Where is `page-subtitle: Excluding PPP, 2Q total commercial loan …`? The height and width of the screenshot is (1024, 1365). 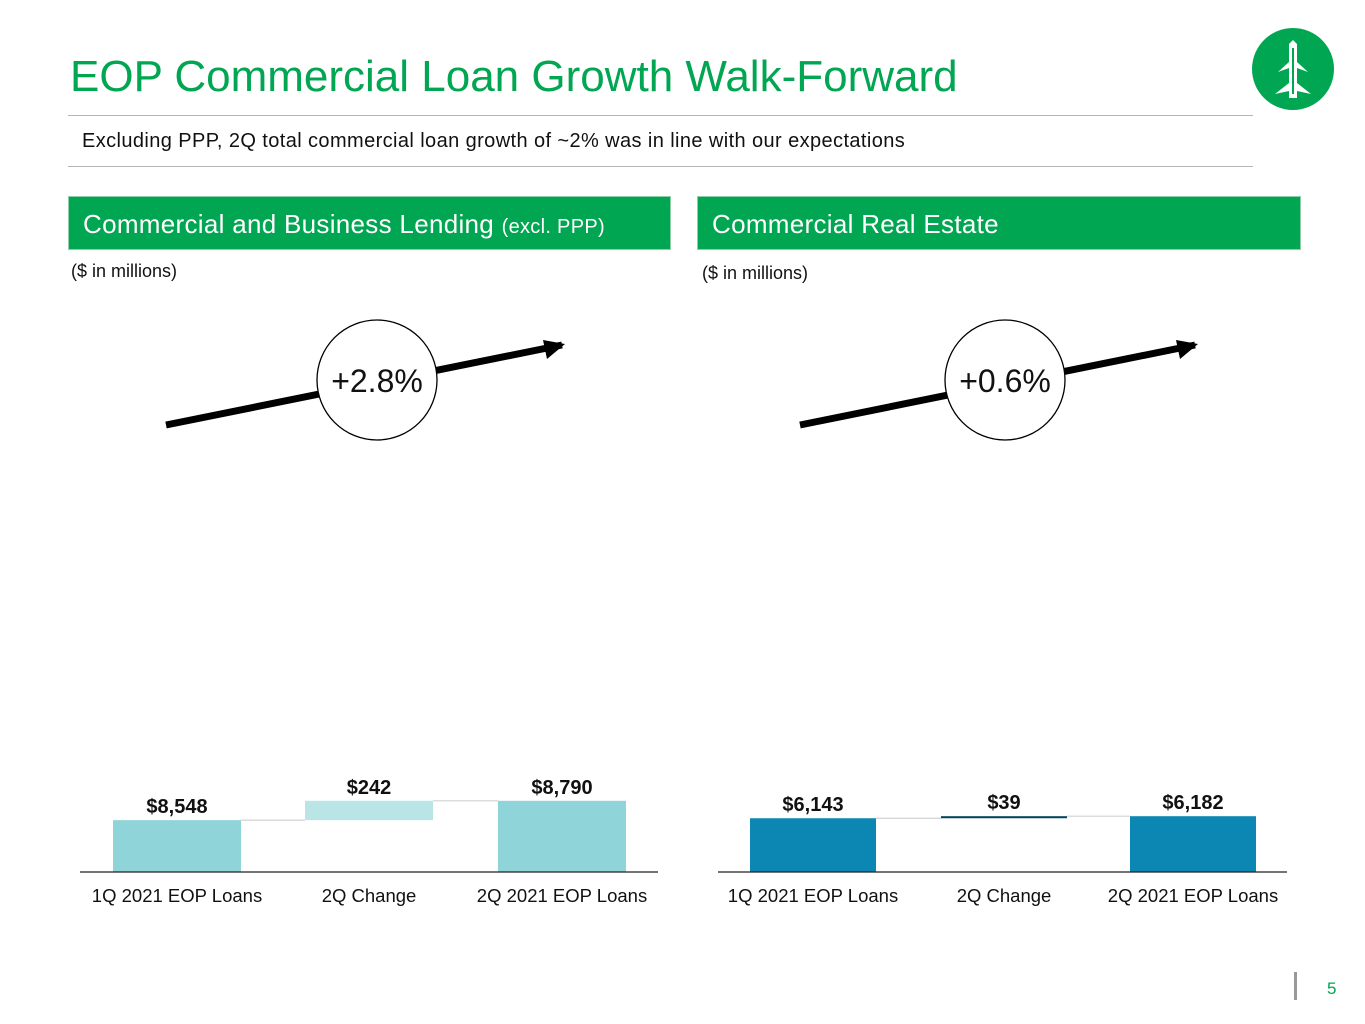 page-subtitle: Excluding PPP, 2Q total commercial loan … is located at coordinates (494, 141).